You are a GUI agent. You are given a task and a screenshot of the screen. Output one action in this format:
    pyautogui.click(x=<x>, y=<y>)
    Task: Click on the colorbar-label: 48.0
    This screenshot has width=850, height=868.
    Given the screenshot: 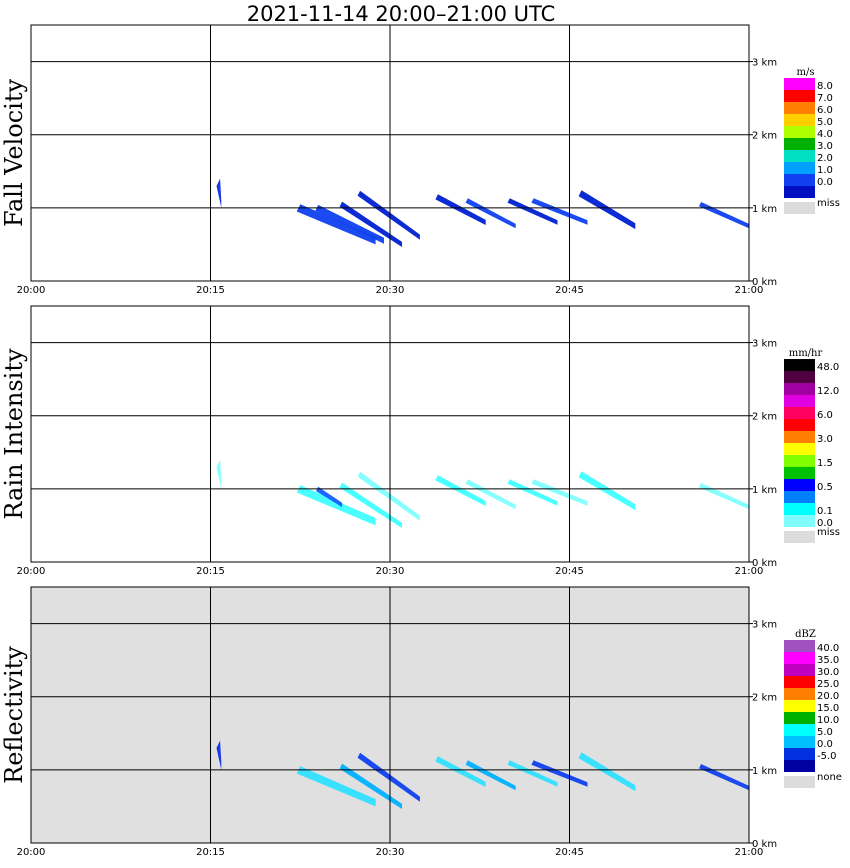 What is the action you would take?
    pyautogui.click(x=828, y=367)
    